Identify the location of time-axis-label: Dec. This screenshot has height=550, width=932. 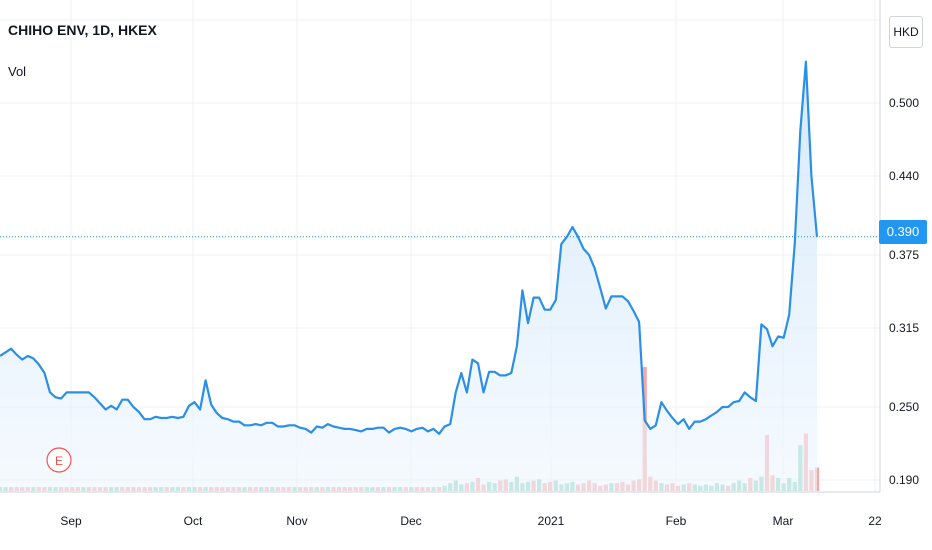
(410, 521).